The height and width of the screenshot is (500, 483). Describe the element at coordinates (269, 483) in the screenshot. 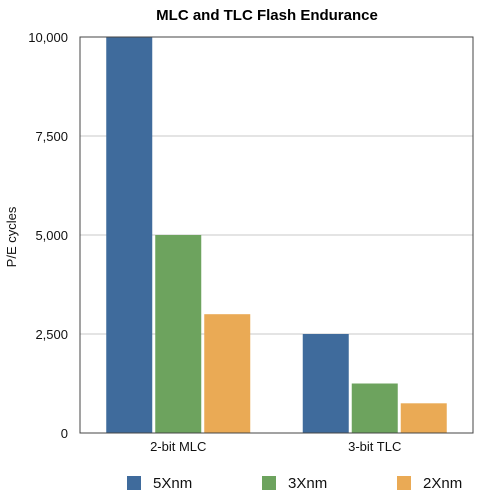

I see `legend-swatch-3xnm` at that location.